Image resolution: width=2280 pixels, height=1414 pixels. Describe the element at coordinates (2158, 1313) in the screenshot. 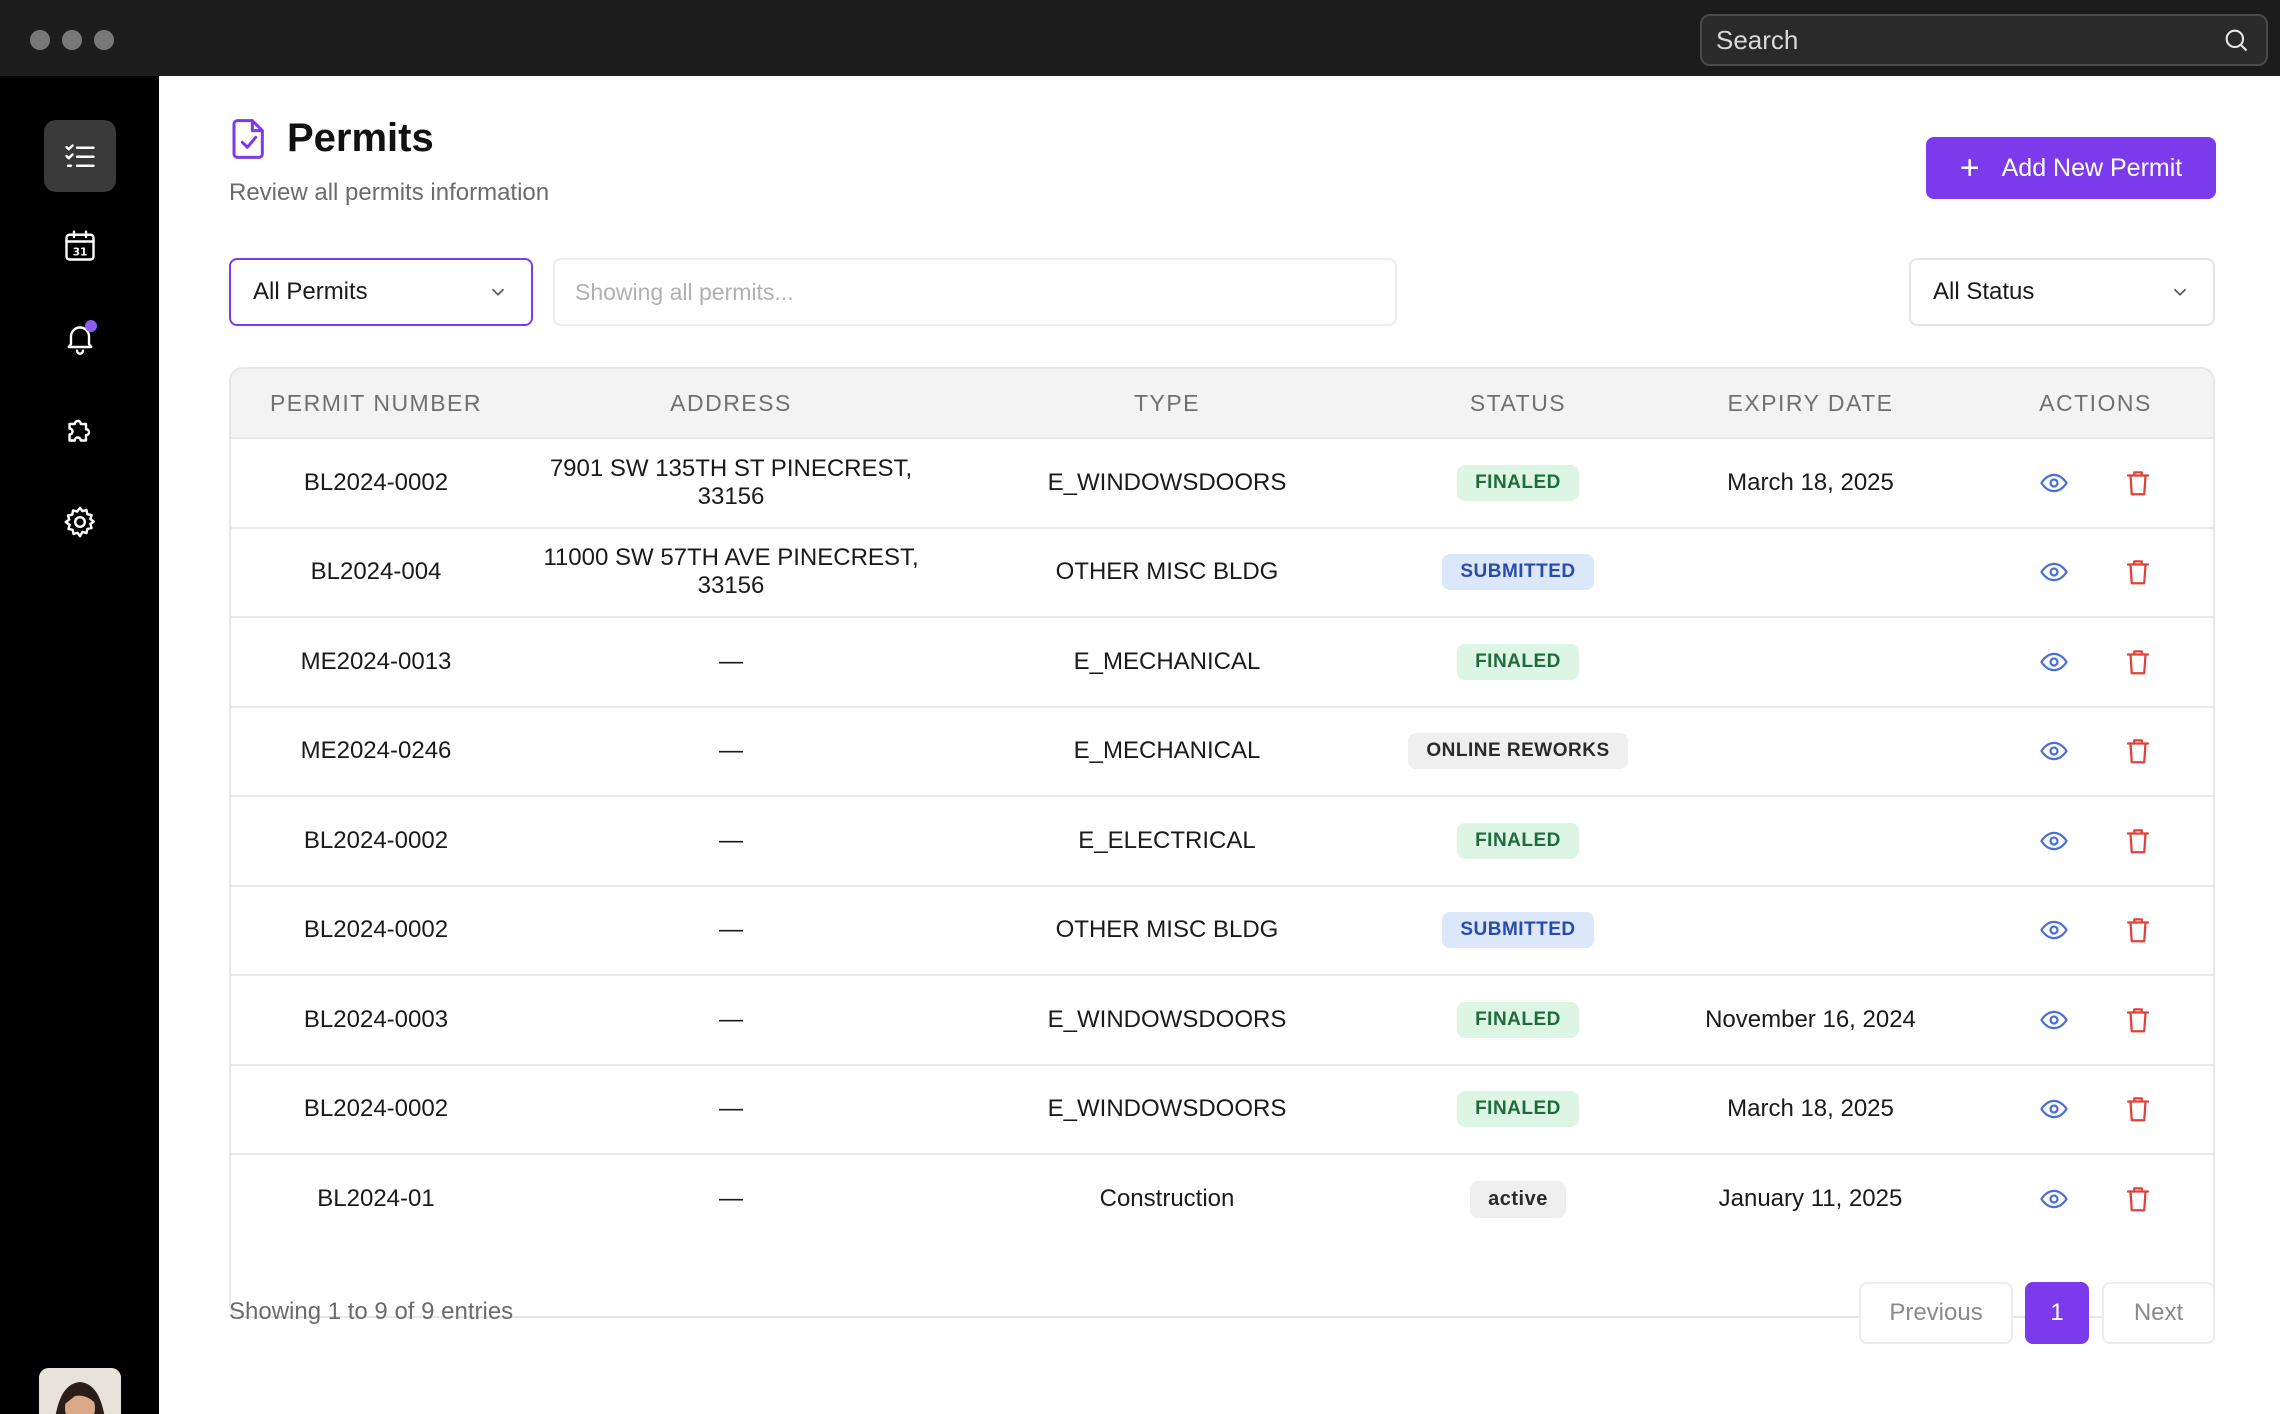

I see `pagination-next-button: Next` at that location.